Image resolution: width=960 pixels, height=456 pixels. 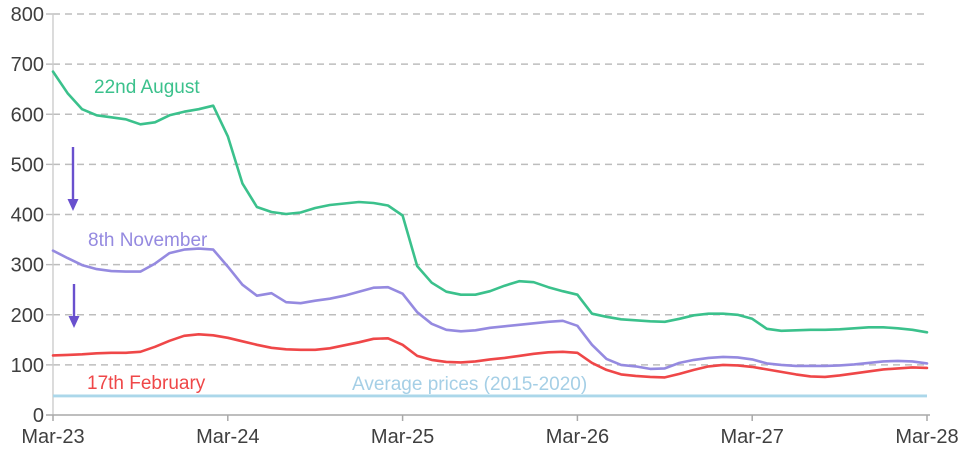 What do you see at coordinates (27, 266) in the screenshot?
I see `y-axis-label: 300` at bounding box center [27, 266].